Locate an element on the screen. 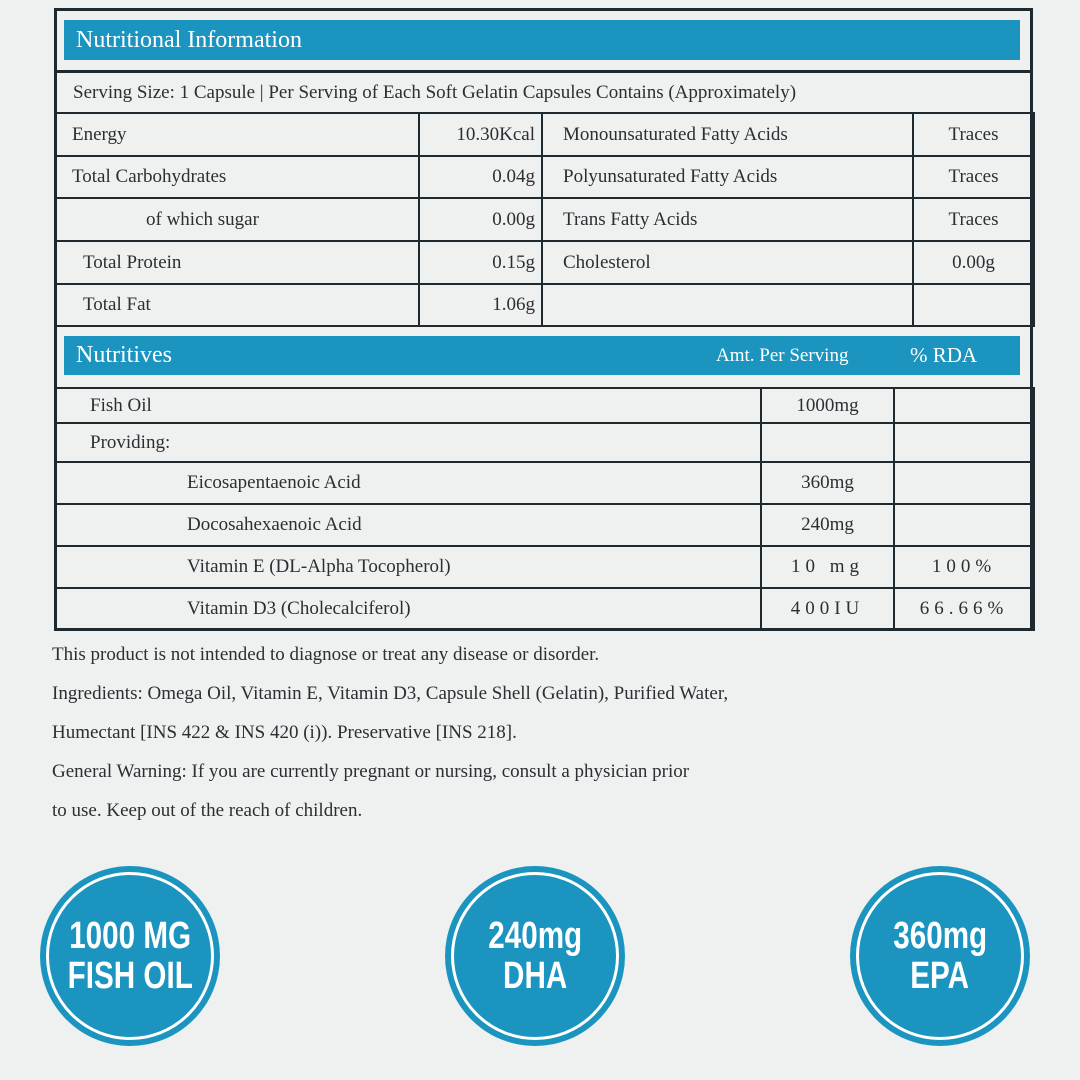 The width and height of the screenshot is (1080, 1080). badge-text: DHA is located at coordinates (535, 976).